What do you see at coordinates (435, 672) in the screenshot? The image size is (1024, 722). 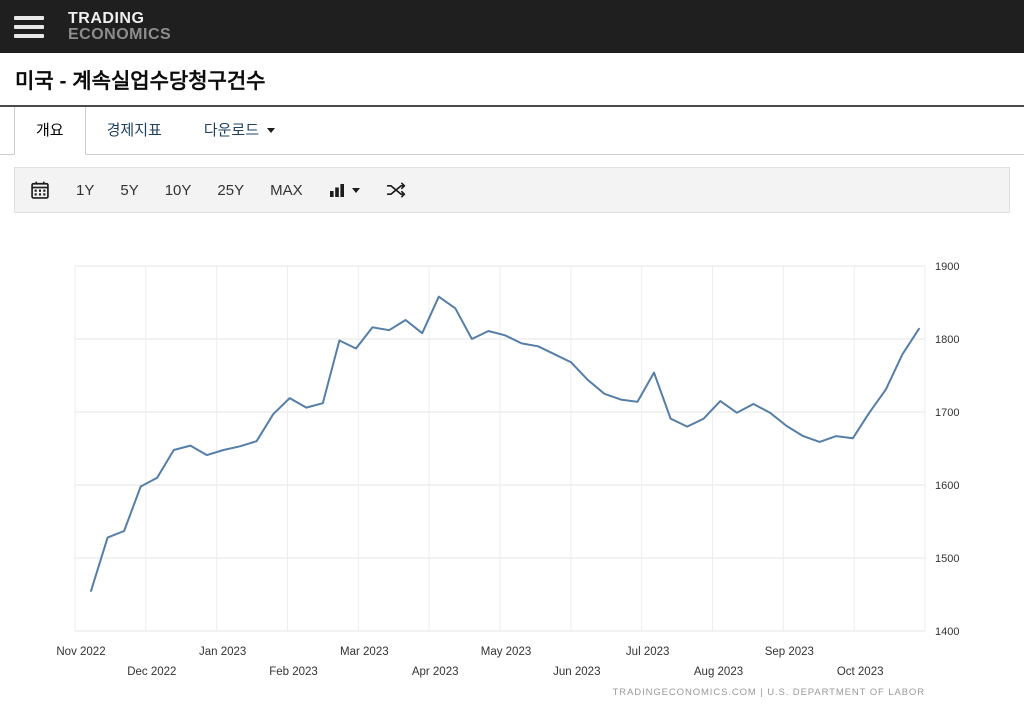 I see `svg-text: Apr 2023` at bounding box center [435, 672].